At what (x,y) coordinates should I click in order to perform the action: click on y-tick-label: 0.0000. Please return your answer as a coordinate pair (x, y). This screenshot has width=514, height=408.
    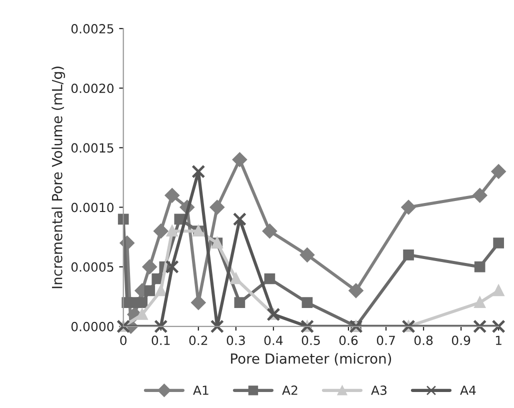
    Looking at the image, I should click on (92, 327).